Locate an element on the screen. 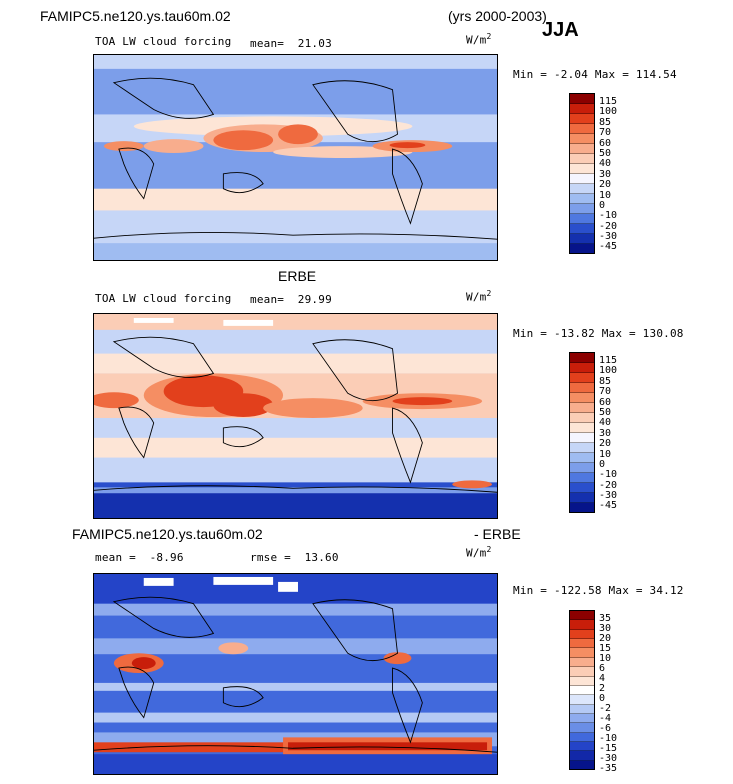 The height and width of the screenshot is (784, 733). panel1-mean-value: 21.03 is located at coordinates (314, 43).